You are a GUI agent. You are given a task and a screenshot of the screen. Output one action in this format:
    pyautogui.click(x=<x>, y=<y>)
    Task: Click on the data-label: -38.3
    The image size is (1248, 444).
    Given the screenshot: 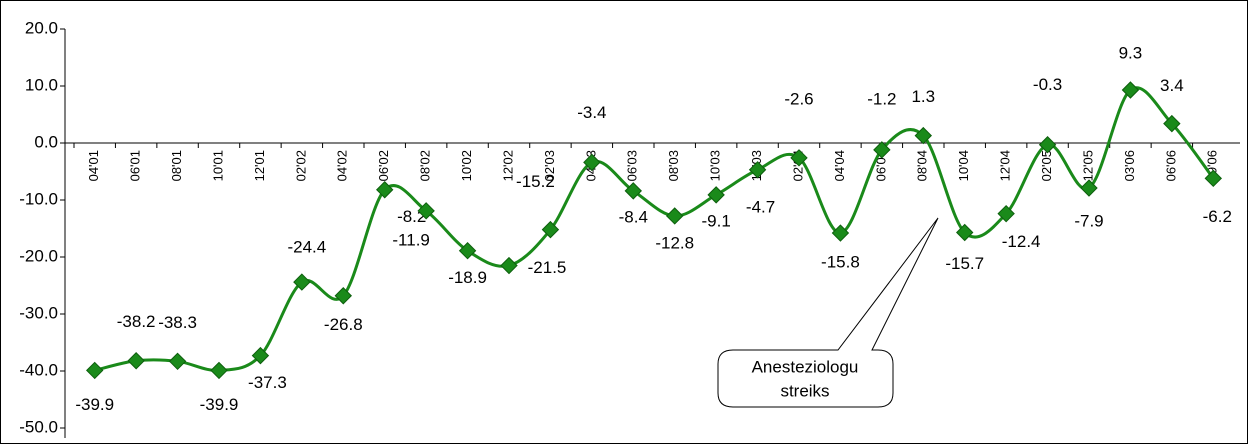 What is the action you would take?
    pyautogui.click(x=177, y=322)
    